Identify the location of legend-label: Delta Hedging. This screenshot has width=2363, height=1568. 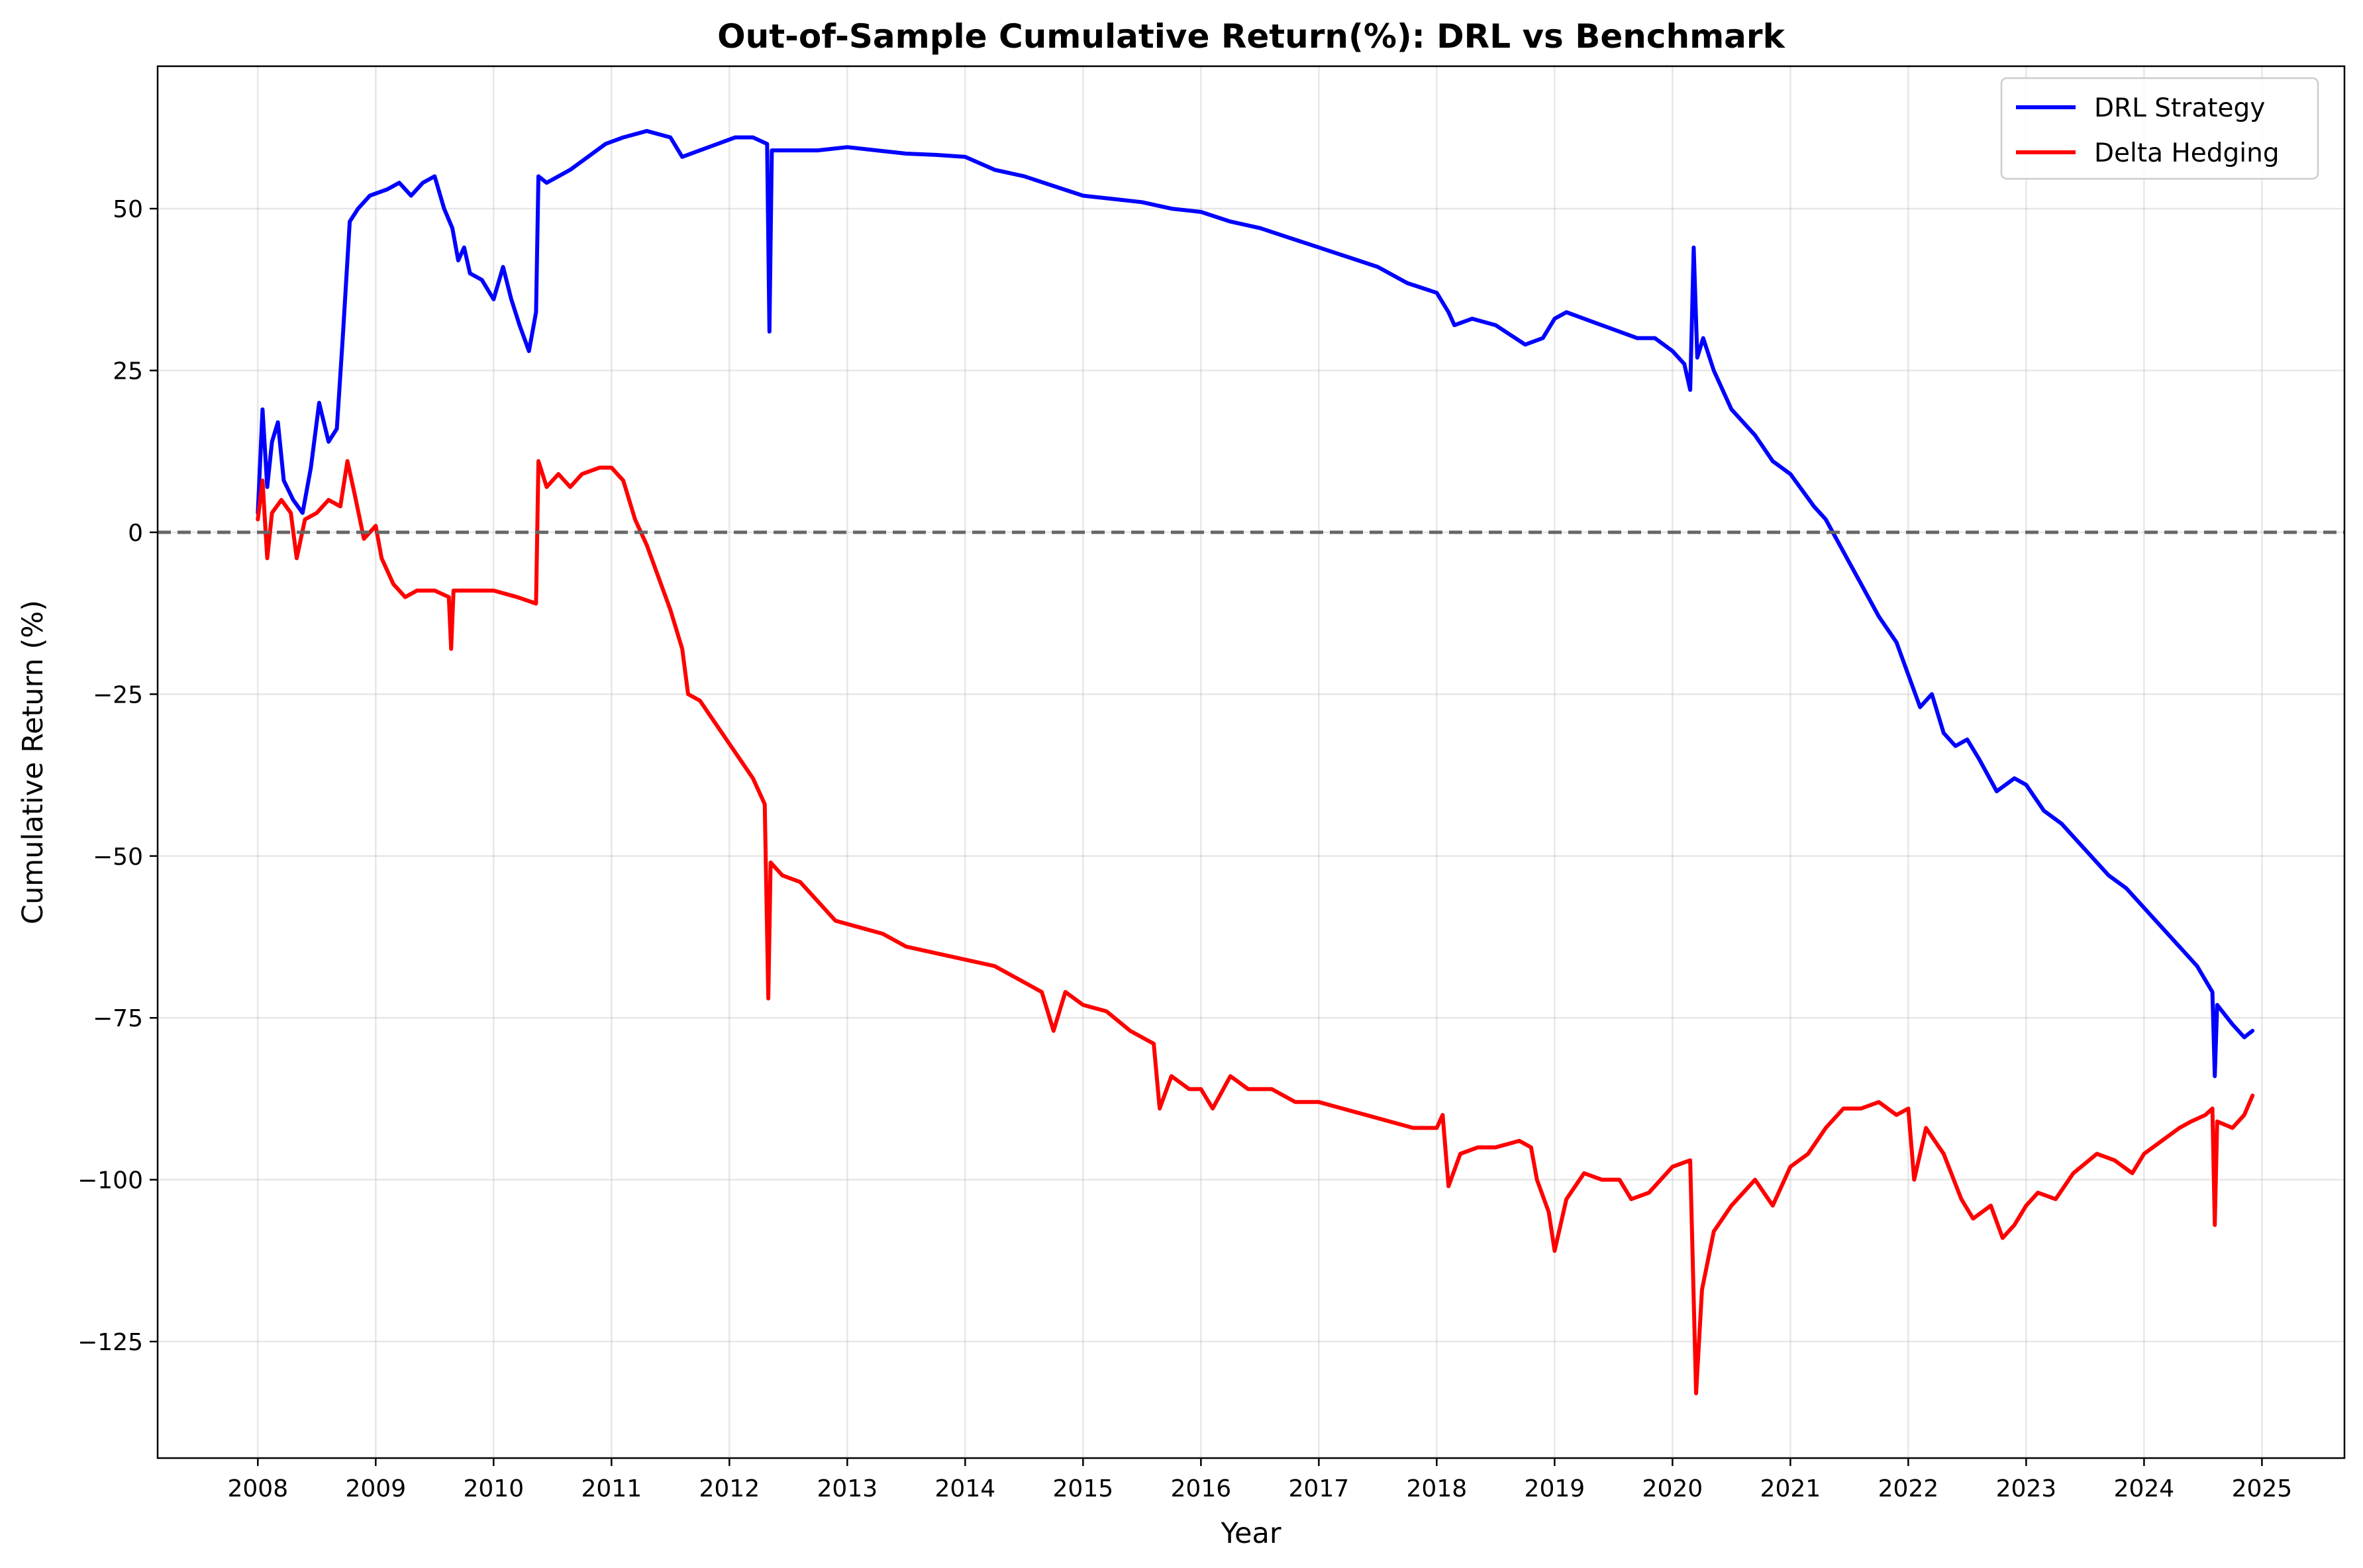
(2187, 153).